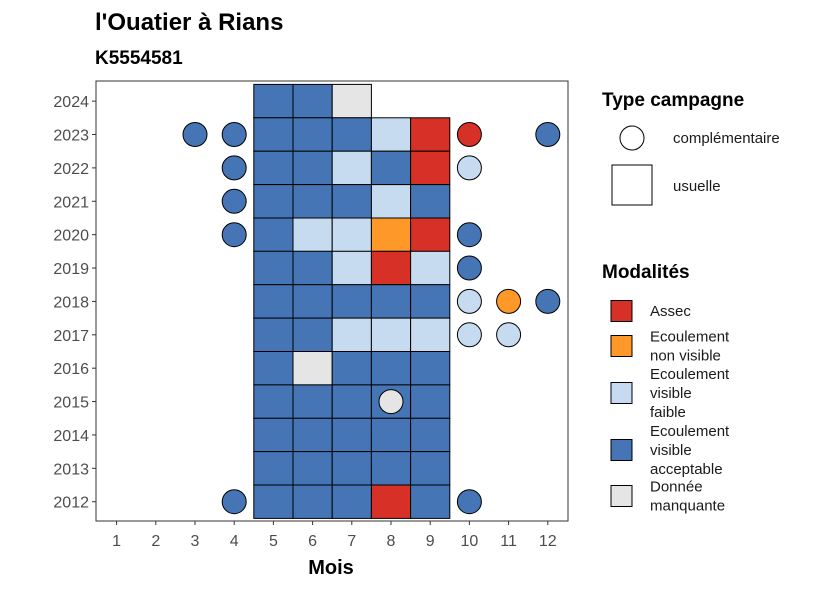 The height and width of the screenshot is (590, 826). Describe the element at coordinates (430, 541) in the screenshot. I see `x-tick-label: 9` at that location.